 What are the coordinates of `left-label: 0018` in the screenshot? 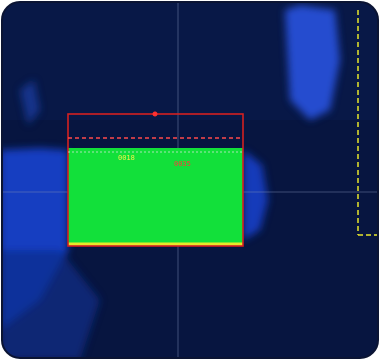 It's located at (126, 158).